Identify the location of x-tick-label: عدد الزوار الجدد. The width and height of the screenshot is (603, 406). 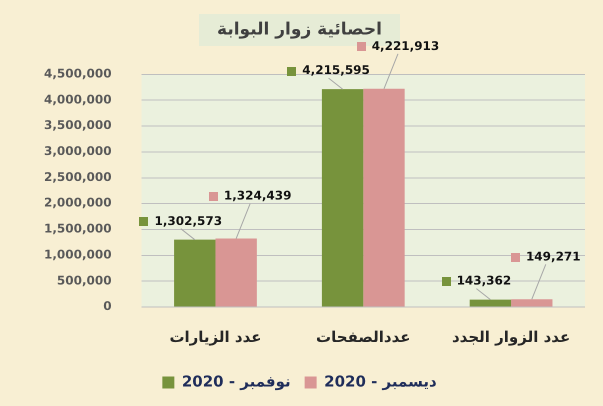
(511, 337).